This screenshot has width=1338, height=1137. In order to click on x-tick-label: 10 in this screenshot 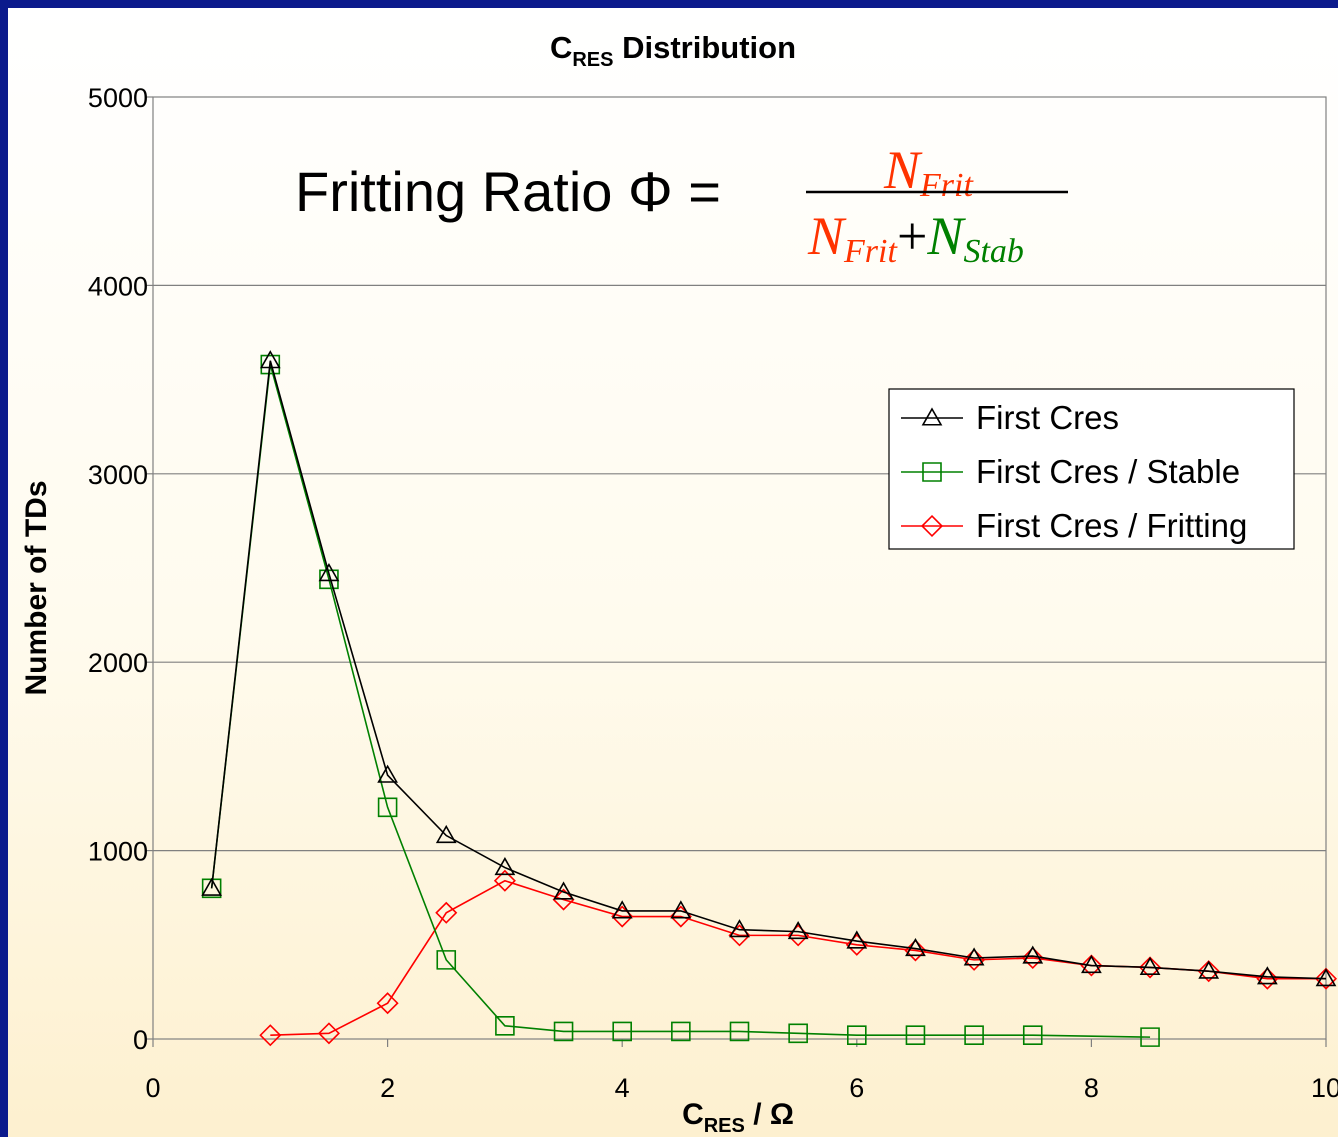, I will do `click(1324, 1088)`.